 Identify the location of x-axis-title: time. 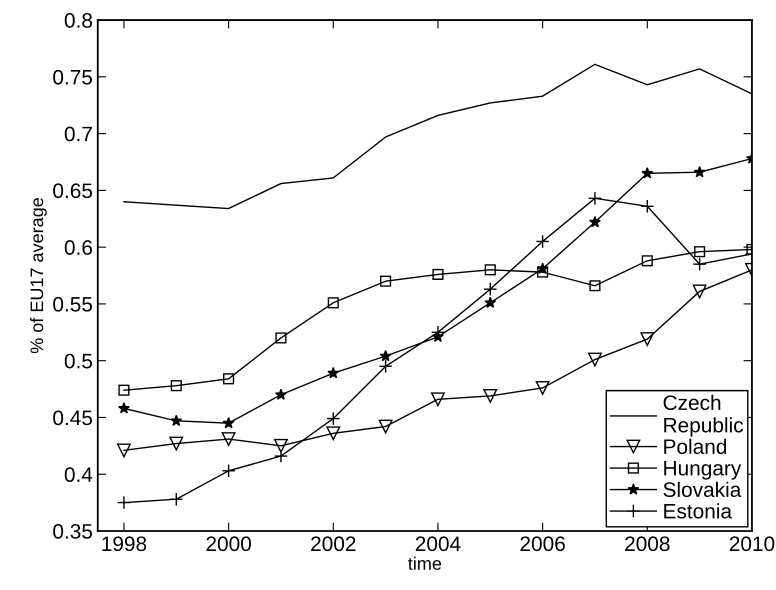
(425, 563).